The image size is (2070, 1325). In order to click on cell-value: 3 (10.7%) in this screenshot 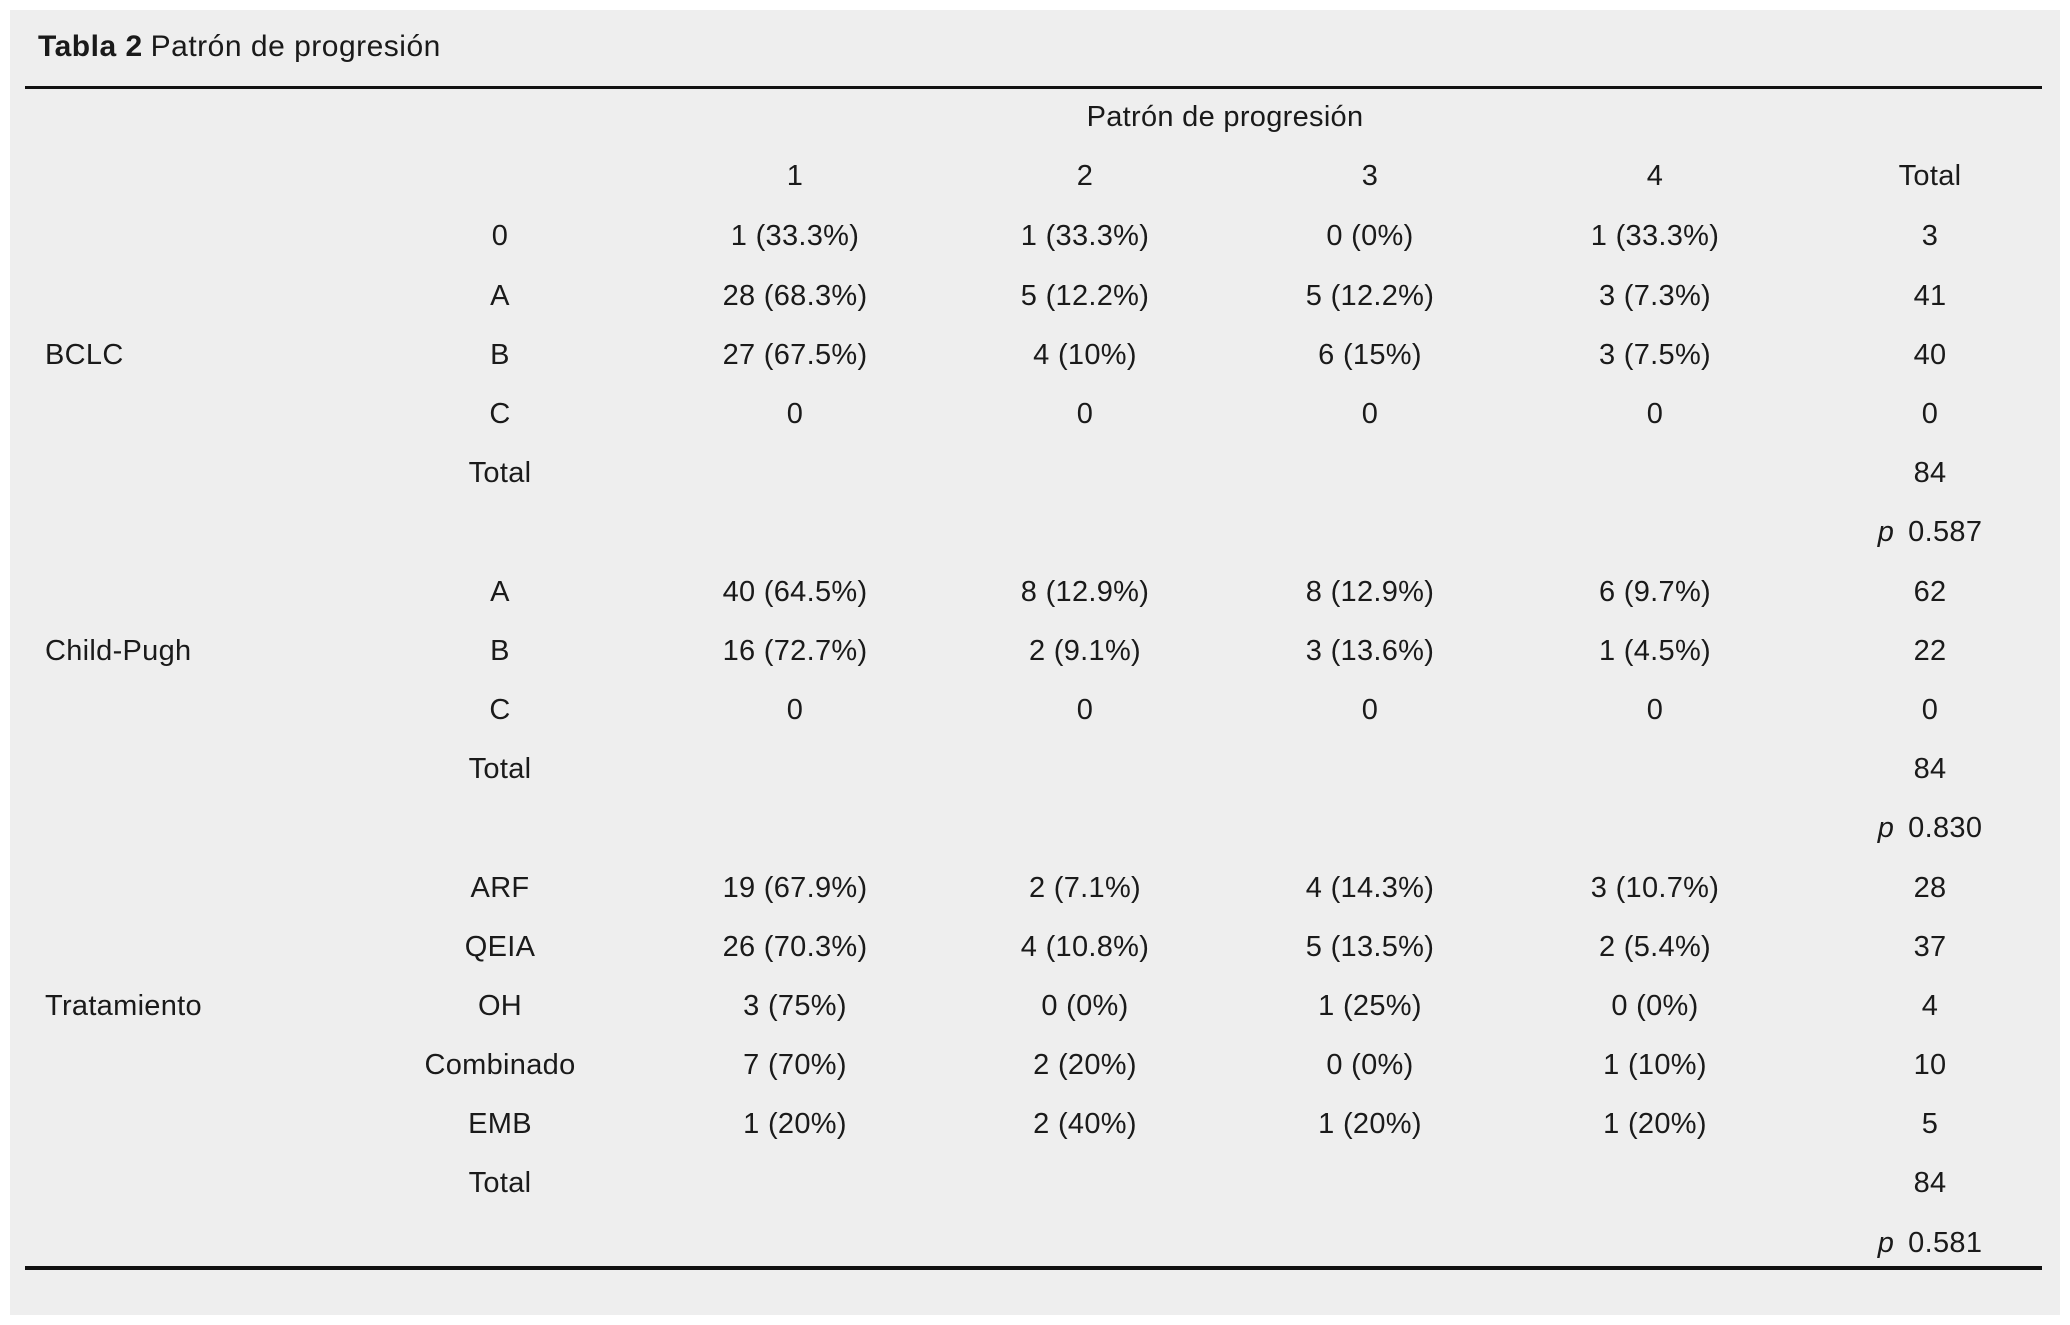, I will do `click(1655, 887)`.